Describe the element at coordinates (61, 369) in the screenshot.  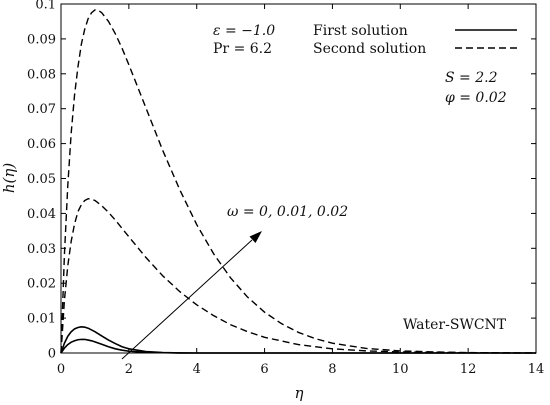
I see `x-tick-label-0: 0` at that location.